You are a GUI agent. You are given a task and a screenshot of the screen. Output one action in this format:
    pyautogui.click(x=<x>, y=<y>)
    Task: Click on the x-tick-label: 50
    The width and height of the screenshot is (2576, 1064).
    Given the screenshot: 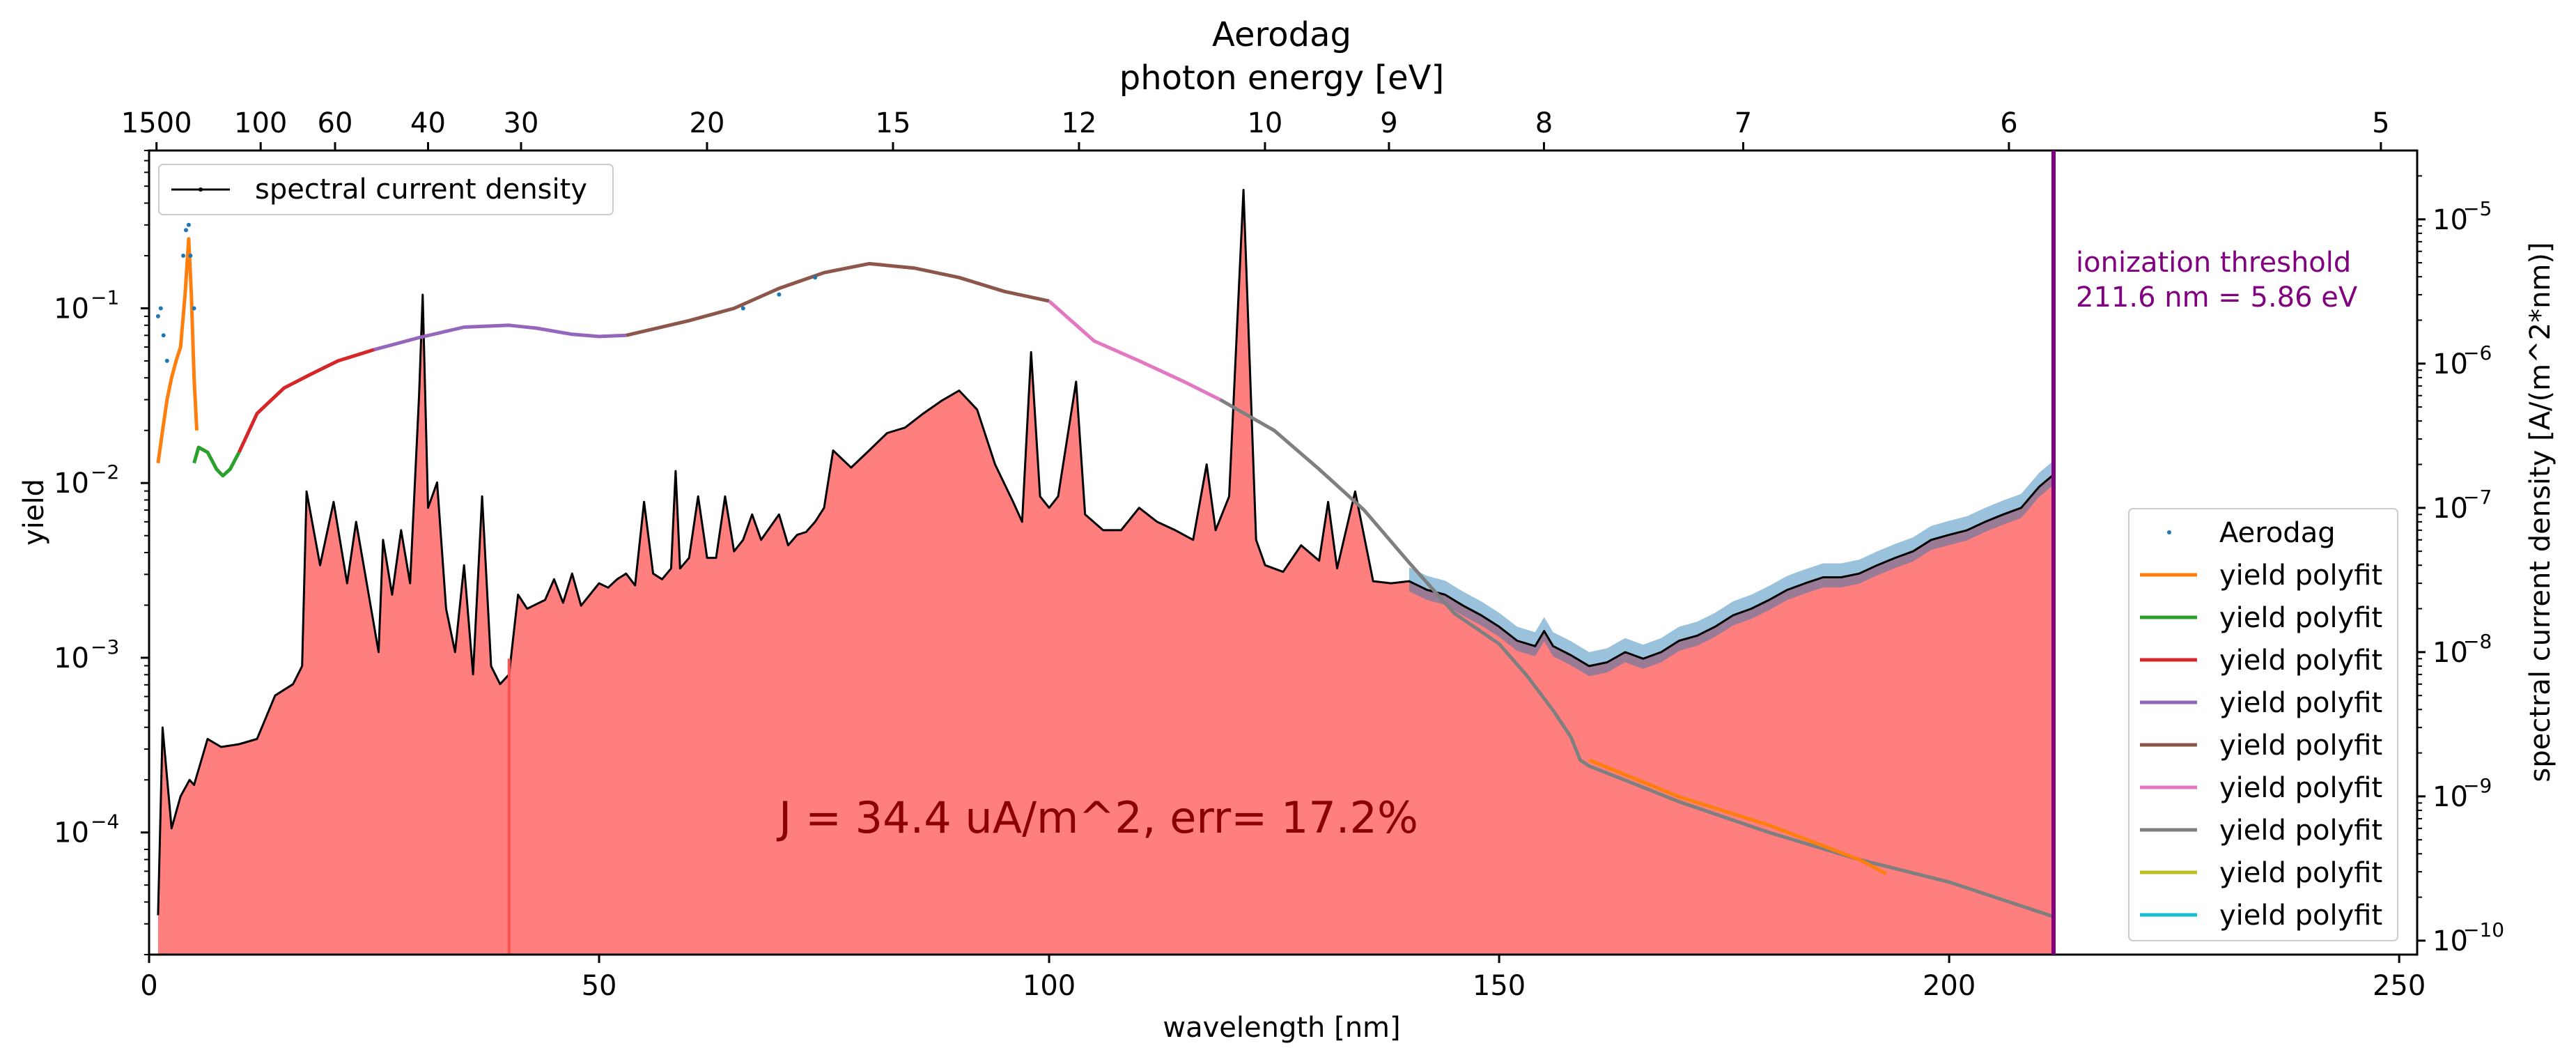 What is the action you would take?
    pyautogui.click(x=599, y=986)
    